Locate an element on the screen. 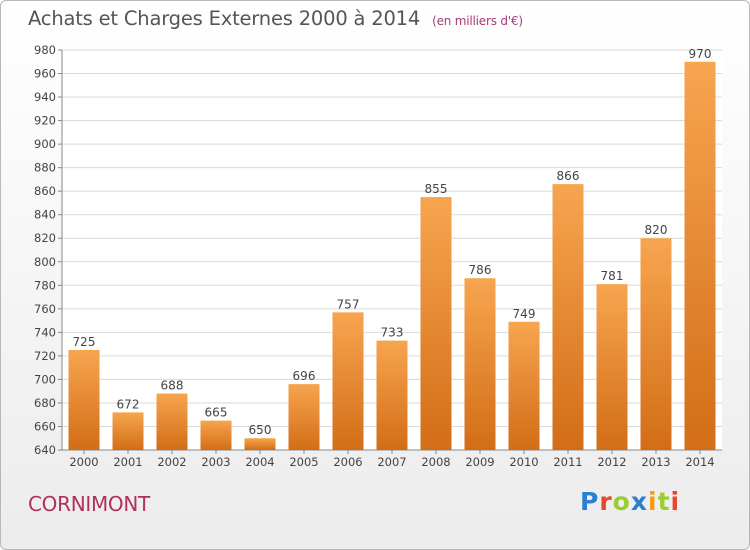  data-label: 688 is located at coordinates (172, 386).